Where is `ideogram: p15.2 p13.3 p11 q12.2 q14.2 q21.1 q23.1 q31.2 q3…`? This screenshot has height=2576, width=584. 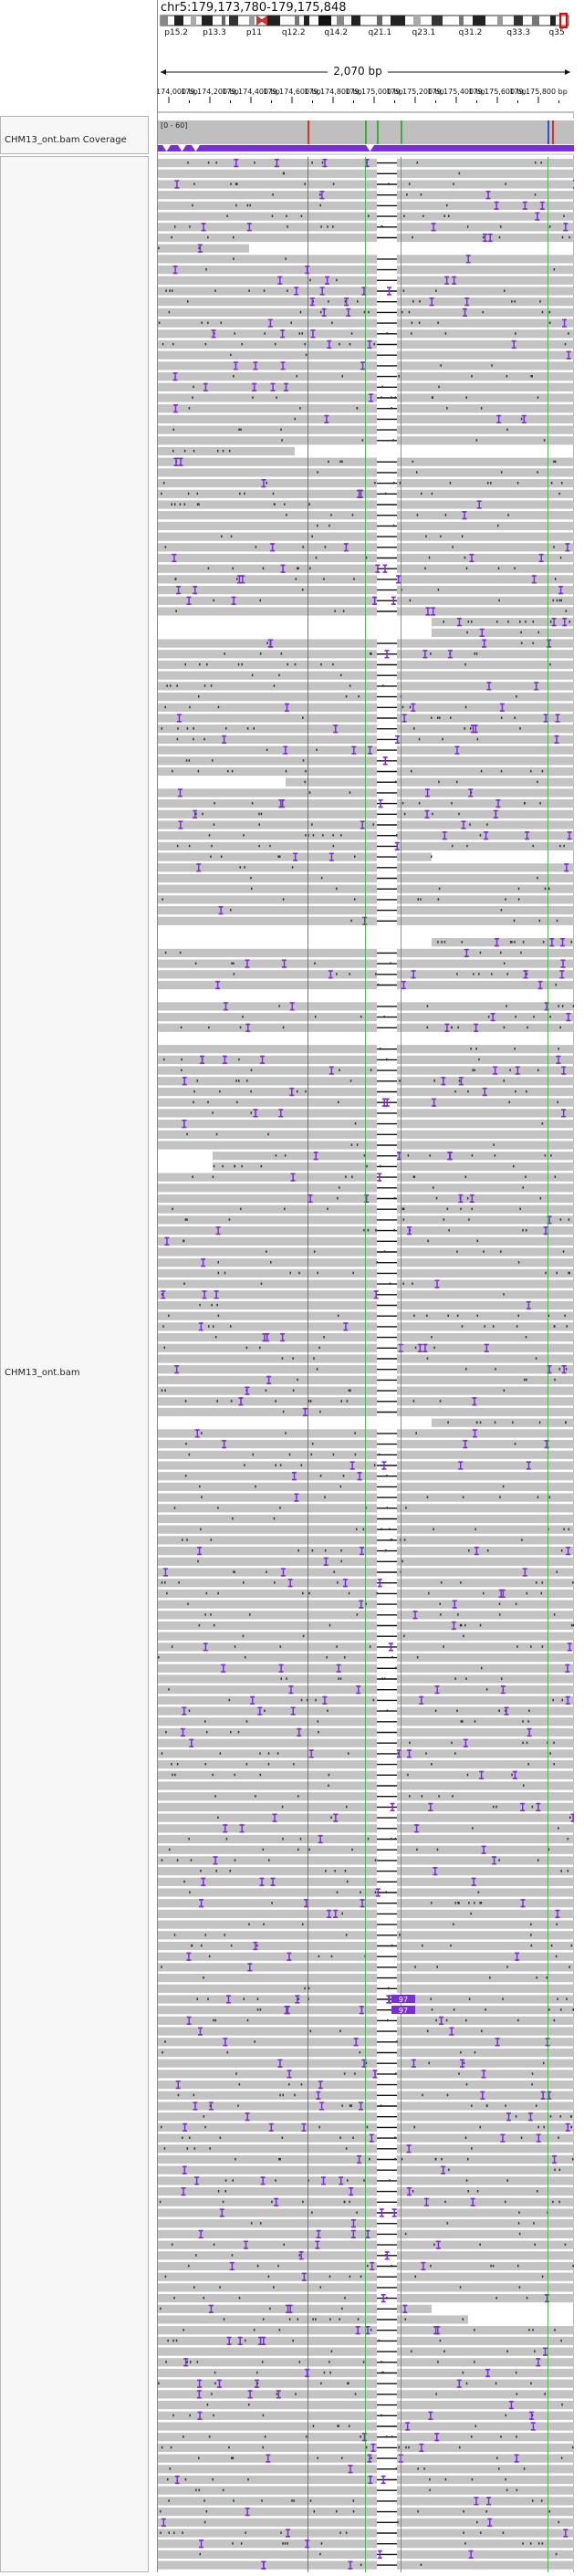 ideogram: p15.2 p13.3 p11 q12.2 q14.2 q21.1 q23.1 q31.2 q3… is located at coordinates (364, 25).